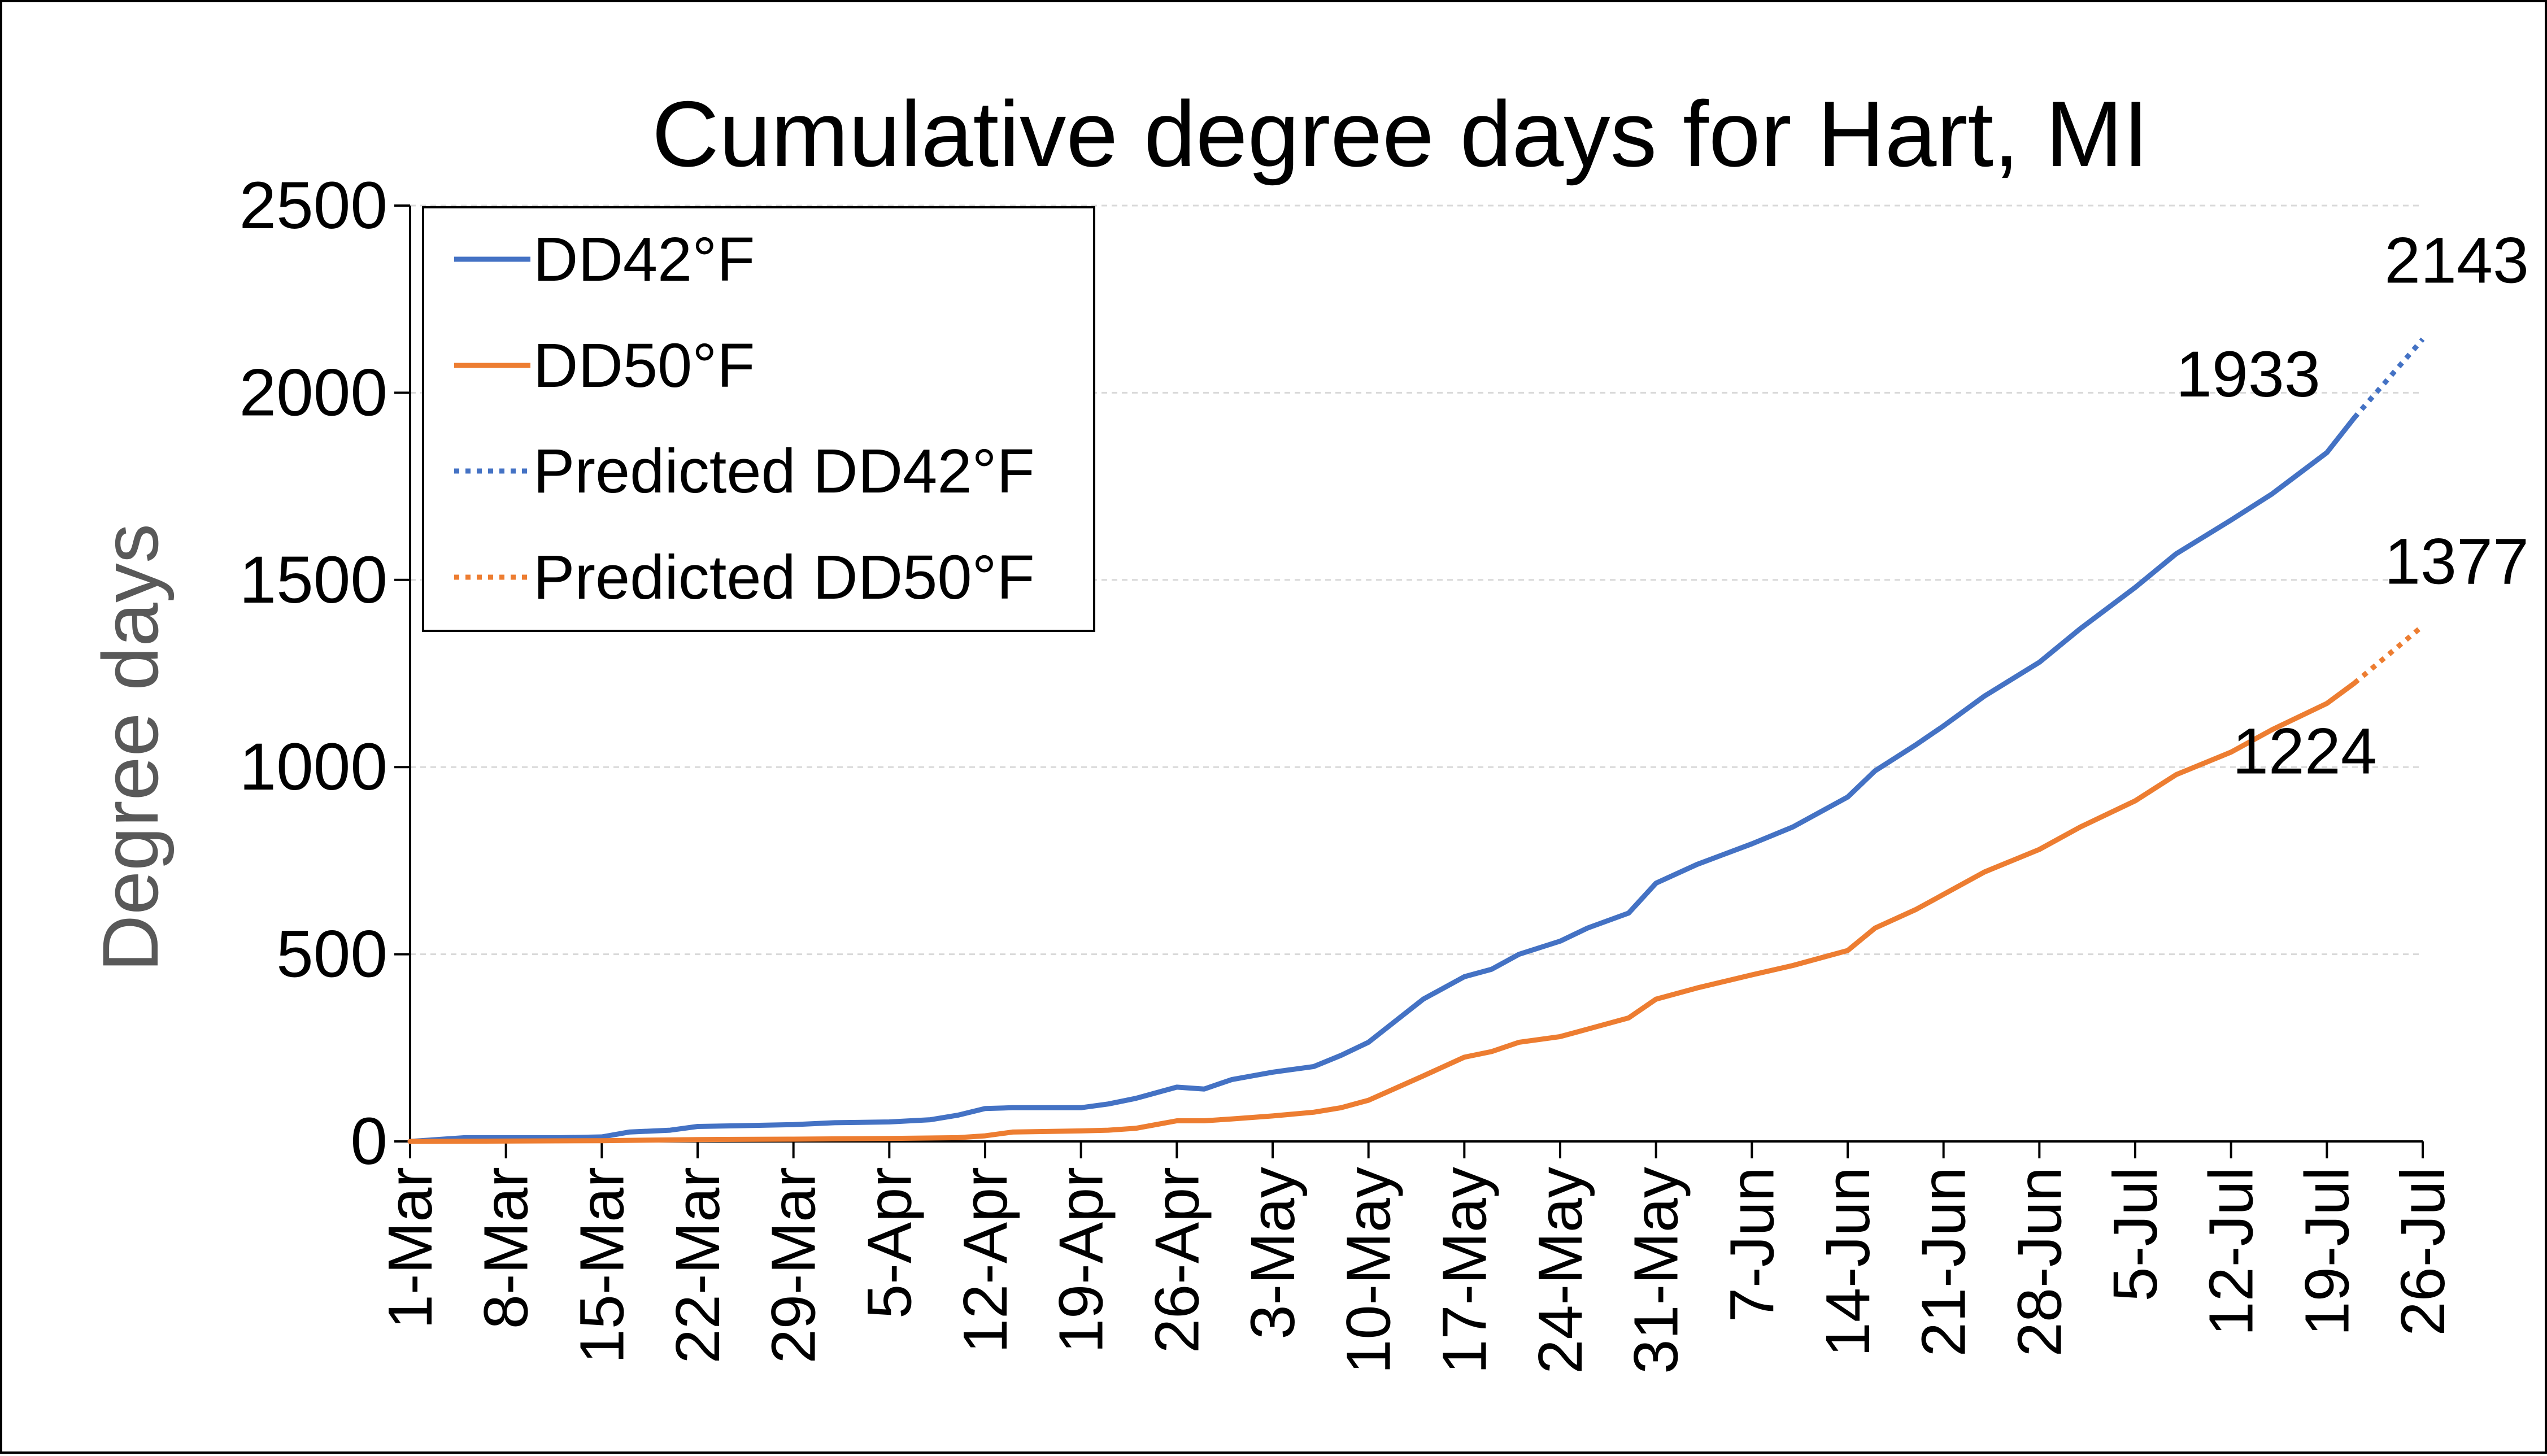 The image size is (2547, 1456). Describe the element at coordinates (313, 205) in the screenshot. I see `y-tick-label: 2500` at that location.